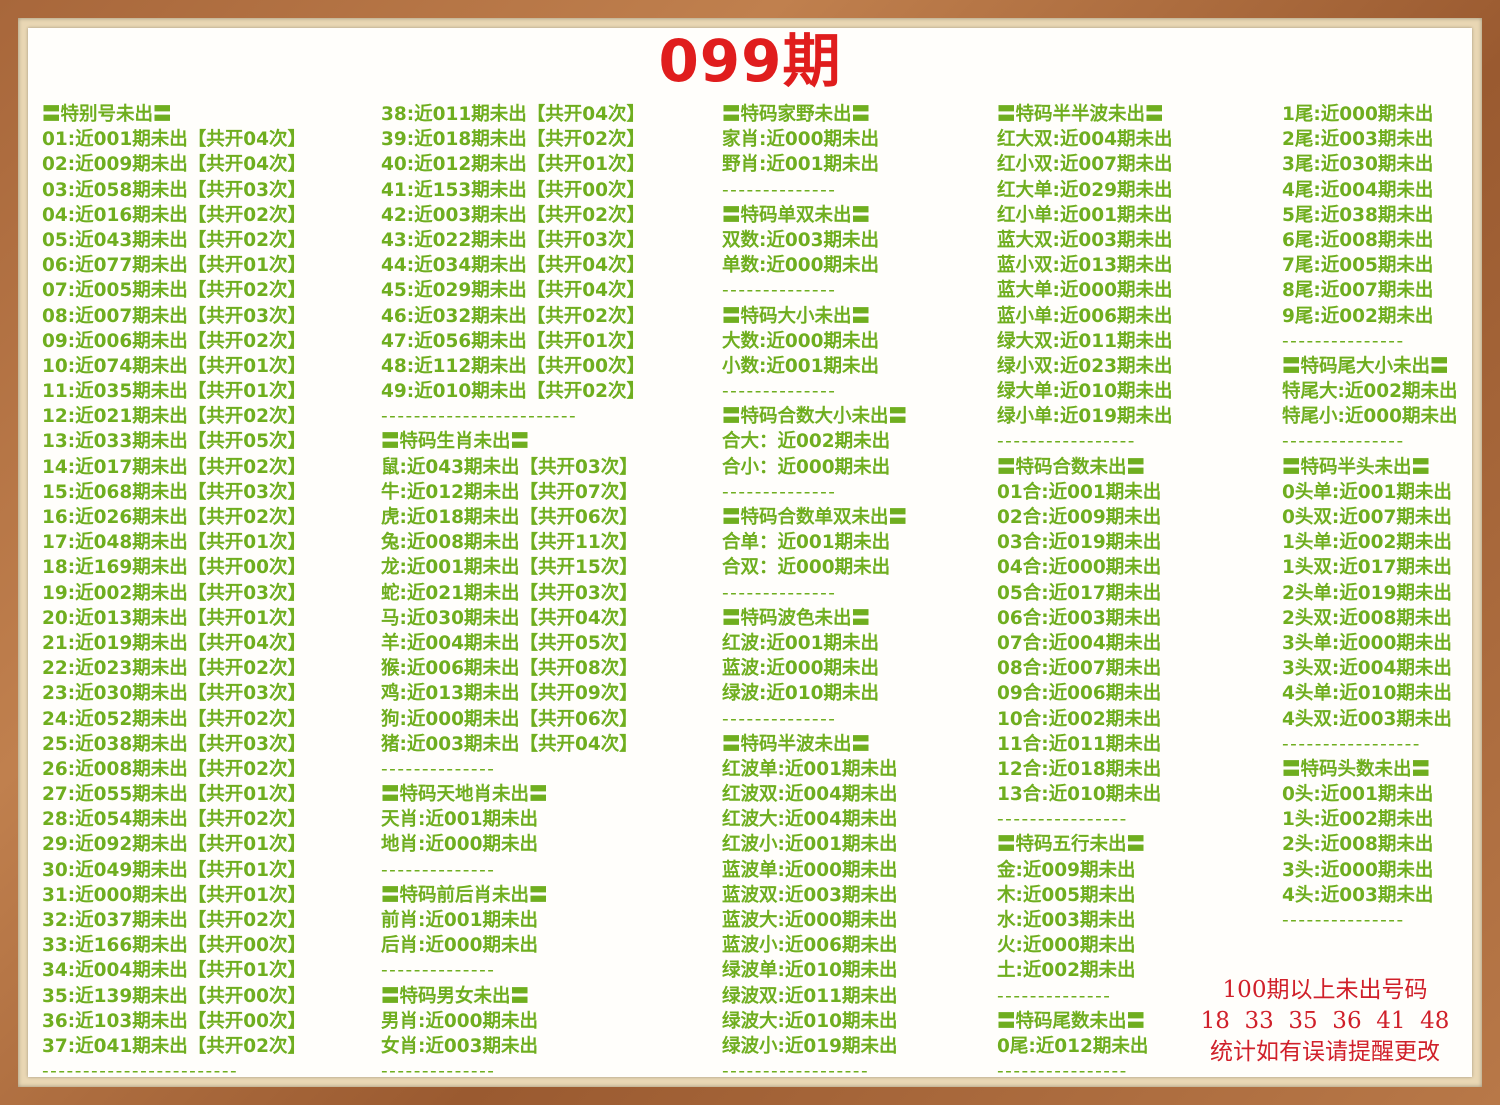 The width and height of the screenshot is (1500, 1105). Describe the element at coordinates (1370, 392) in the screenshot. I see `stat-row: 特尾大:近002期未出` at that location.